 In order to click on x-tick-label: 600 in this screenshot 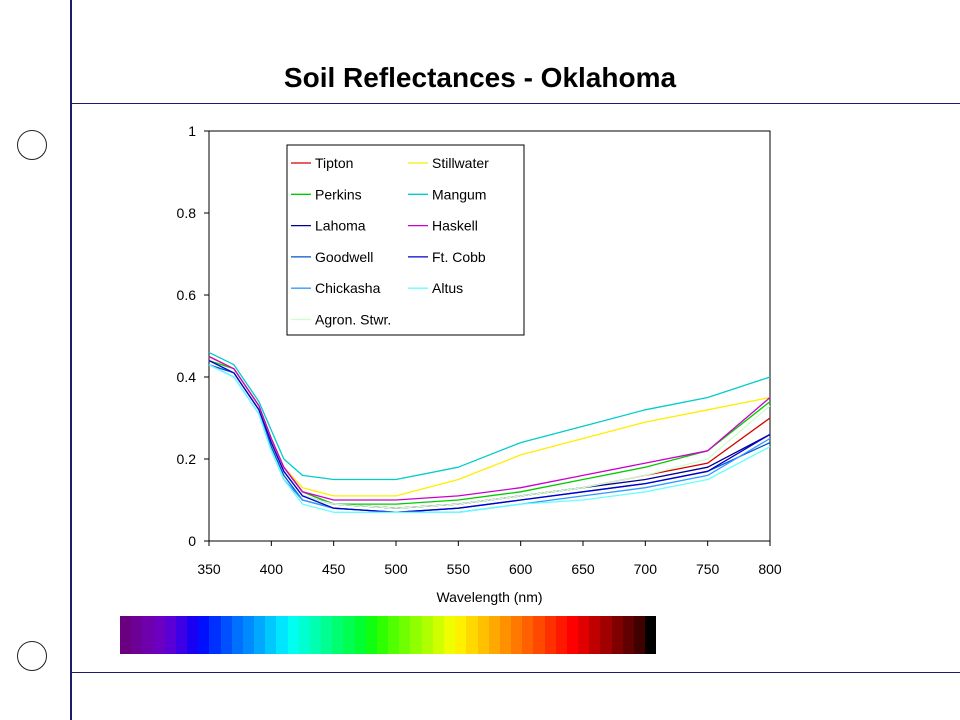, I will do `click(521, 569)`.